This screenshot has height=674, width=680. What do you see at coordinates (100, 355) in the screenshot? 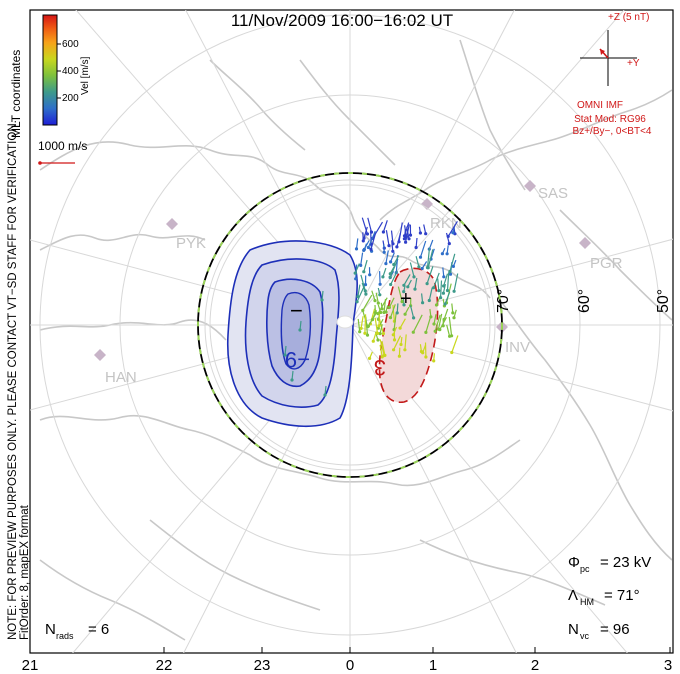
I see `station-marker-han` at bounding box center [100, 355].